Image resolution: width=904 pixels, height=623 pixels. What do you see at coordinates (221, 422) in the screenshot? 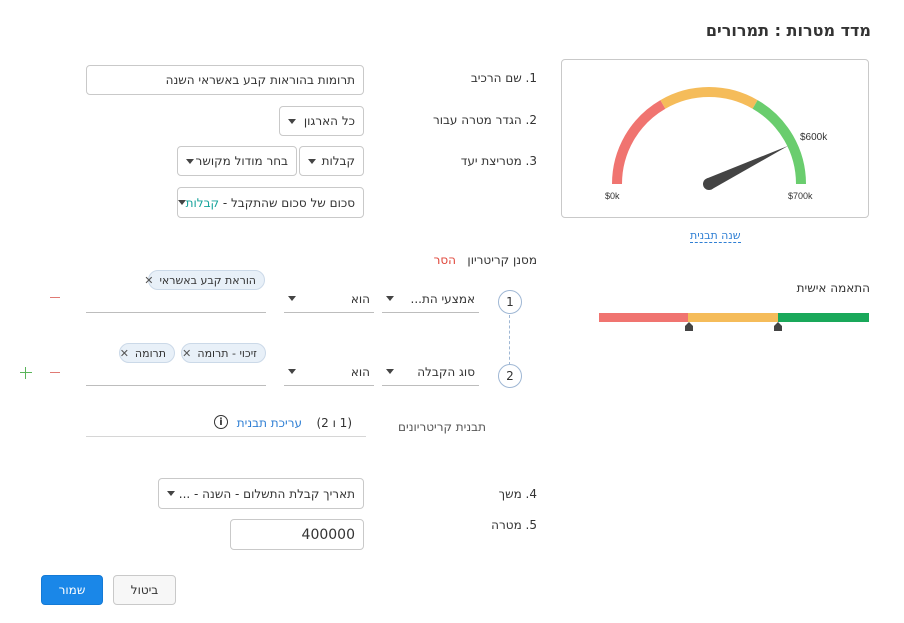
I see `info-icon: i` at bounding box center [221, 422].